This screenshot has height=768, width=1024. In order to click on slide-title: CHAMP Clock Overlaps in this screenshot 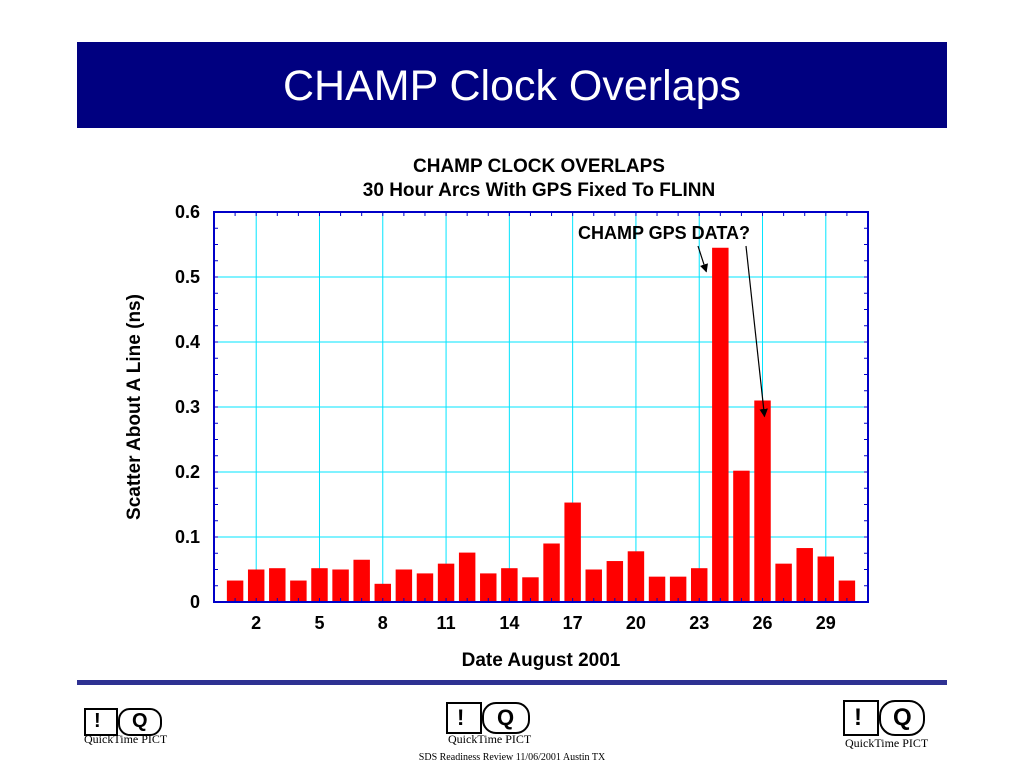, I will do `click(512, 86)`.